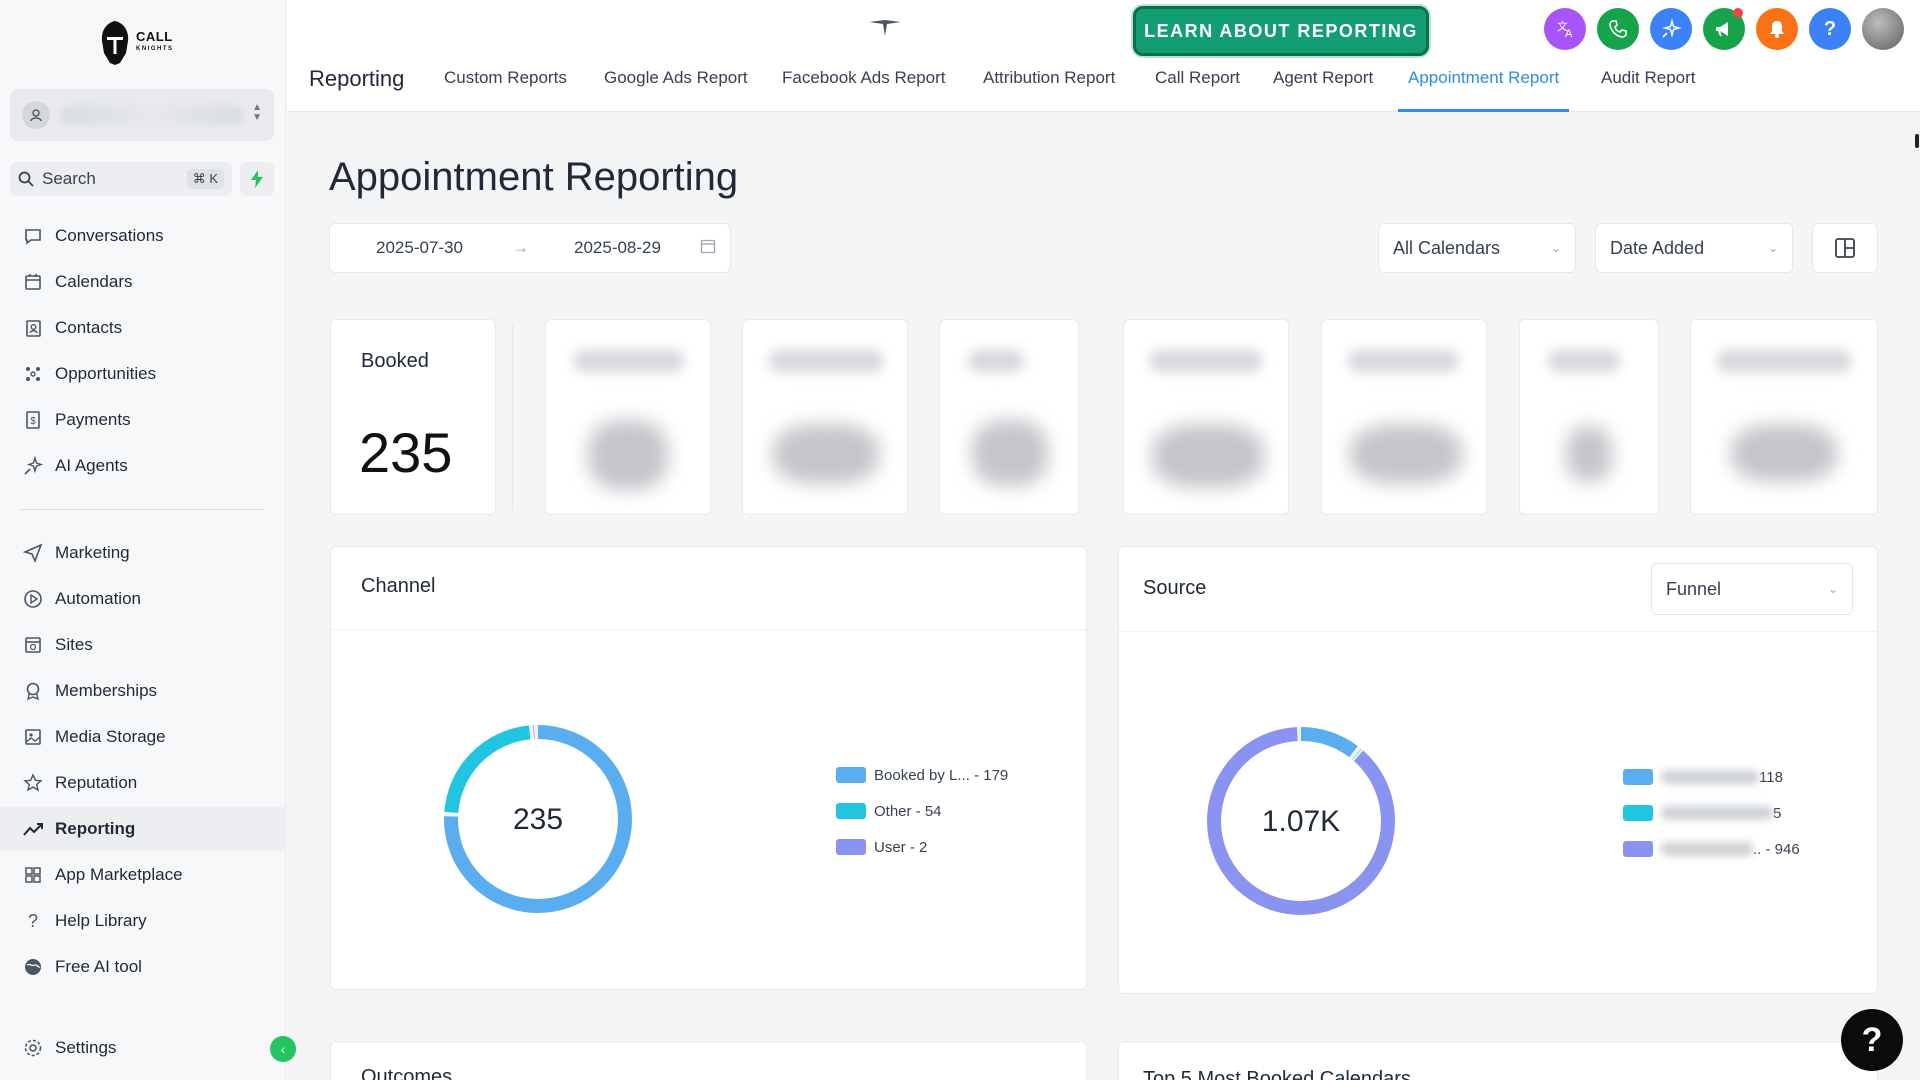  I want to click on sidebar-item-contacts: Contacts, so click(143, 328).